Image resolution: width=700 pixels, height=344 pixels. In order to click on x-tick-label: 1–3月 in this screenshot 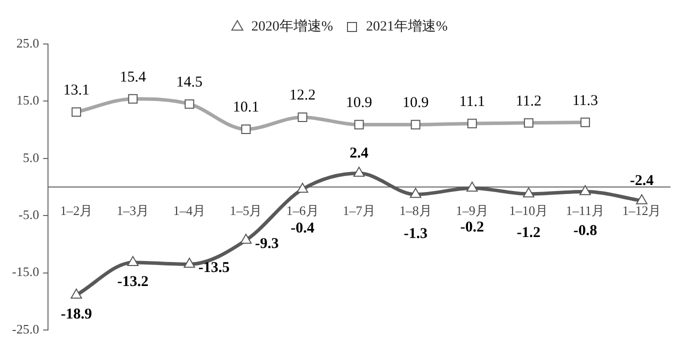, I will do `click(133, 210)`.